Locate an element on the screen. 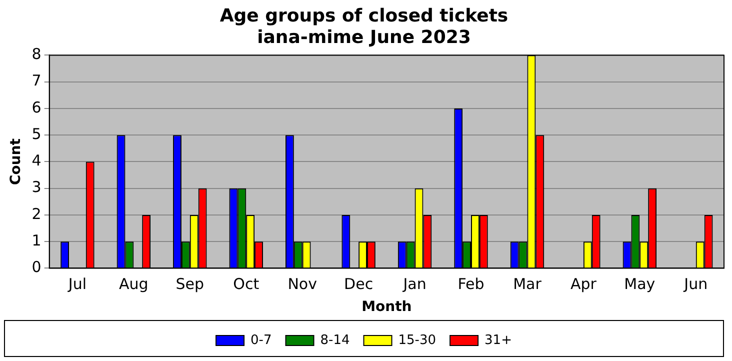  legend-label: 15-30 is located at coordinates (417, 340).